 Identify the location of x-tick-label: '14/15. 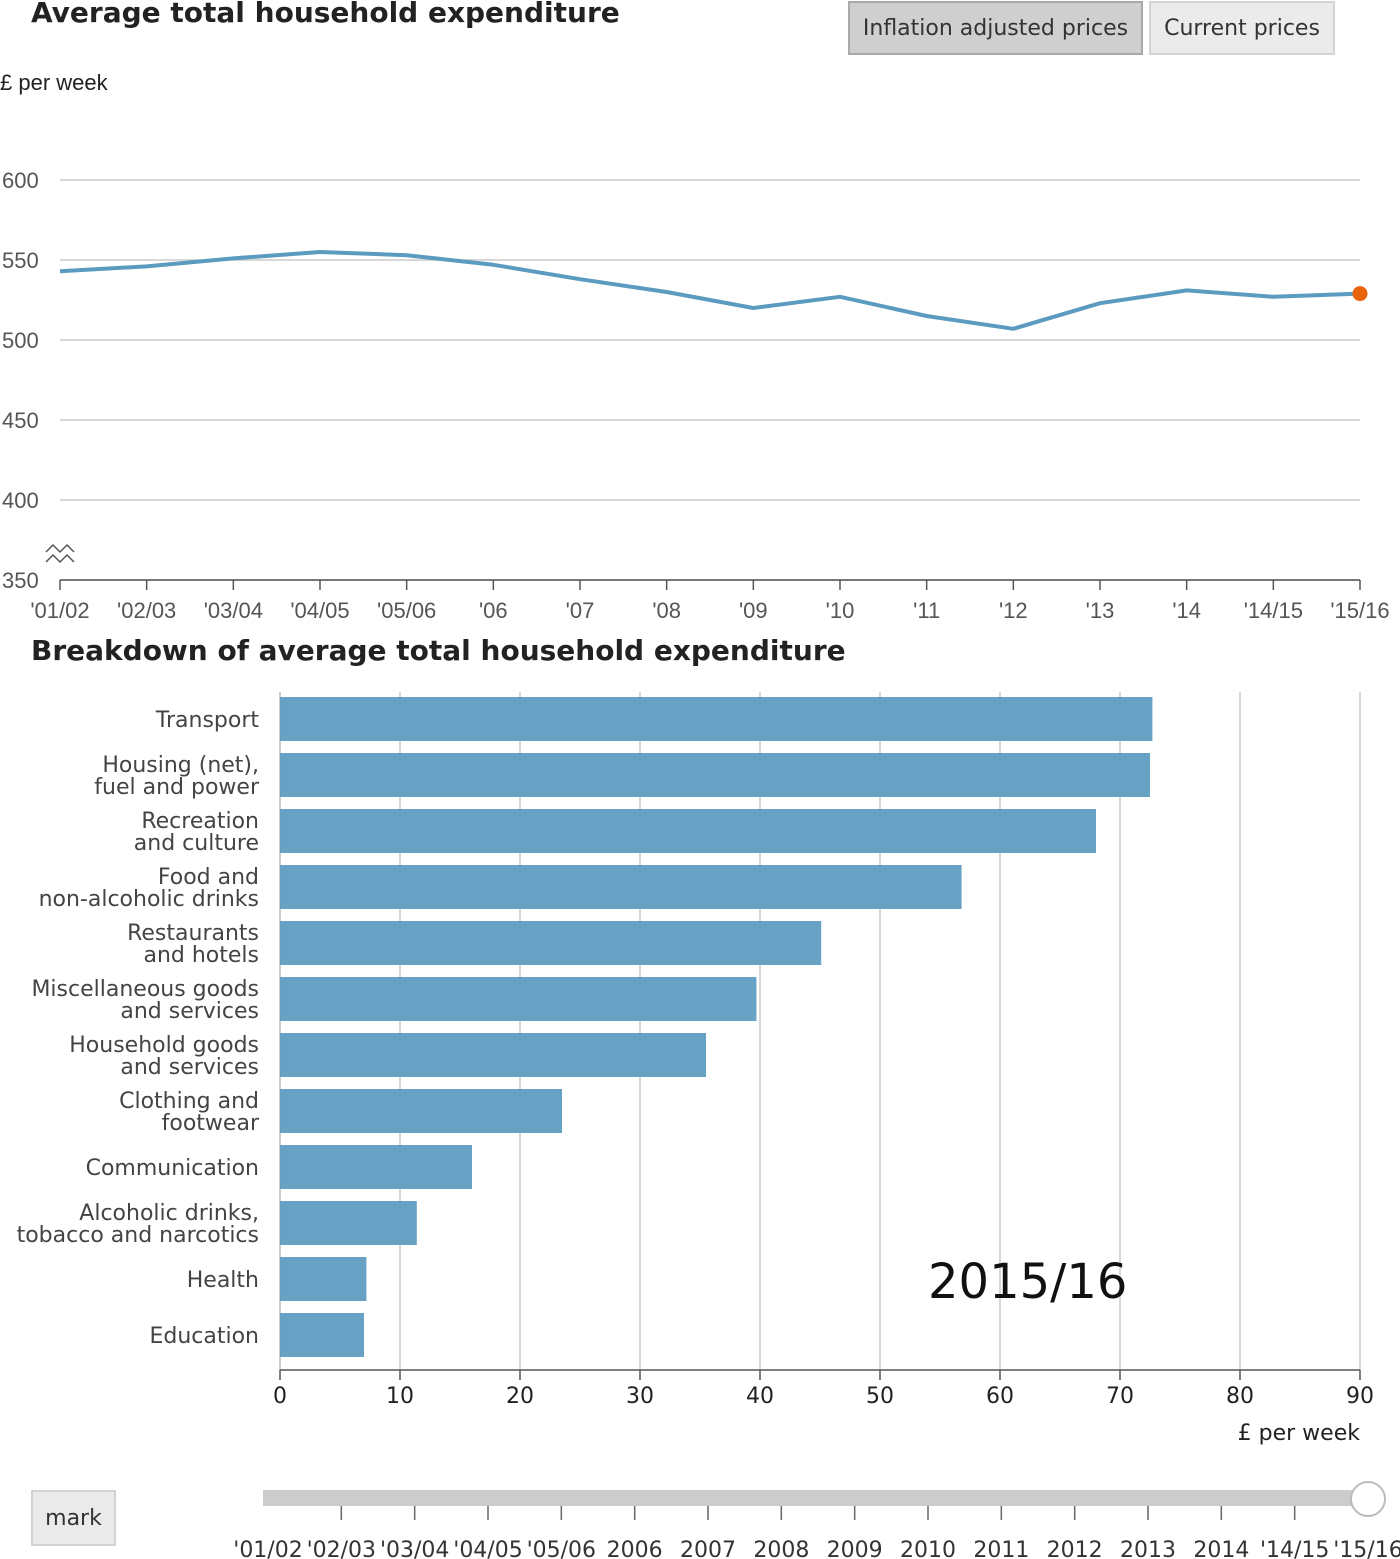
(1273, 610).